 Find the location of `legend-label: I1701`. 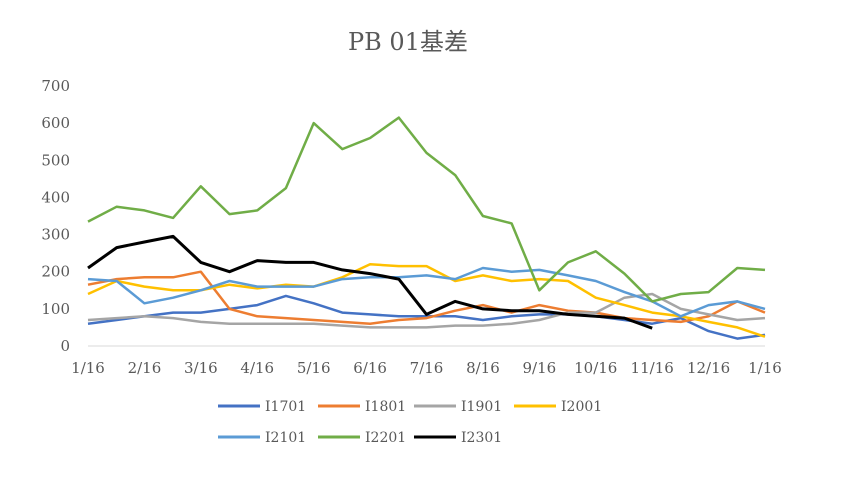

legend-label: I1701 is located at coordinates (285, 407).